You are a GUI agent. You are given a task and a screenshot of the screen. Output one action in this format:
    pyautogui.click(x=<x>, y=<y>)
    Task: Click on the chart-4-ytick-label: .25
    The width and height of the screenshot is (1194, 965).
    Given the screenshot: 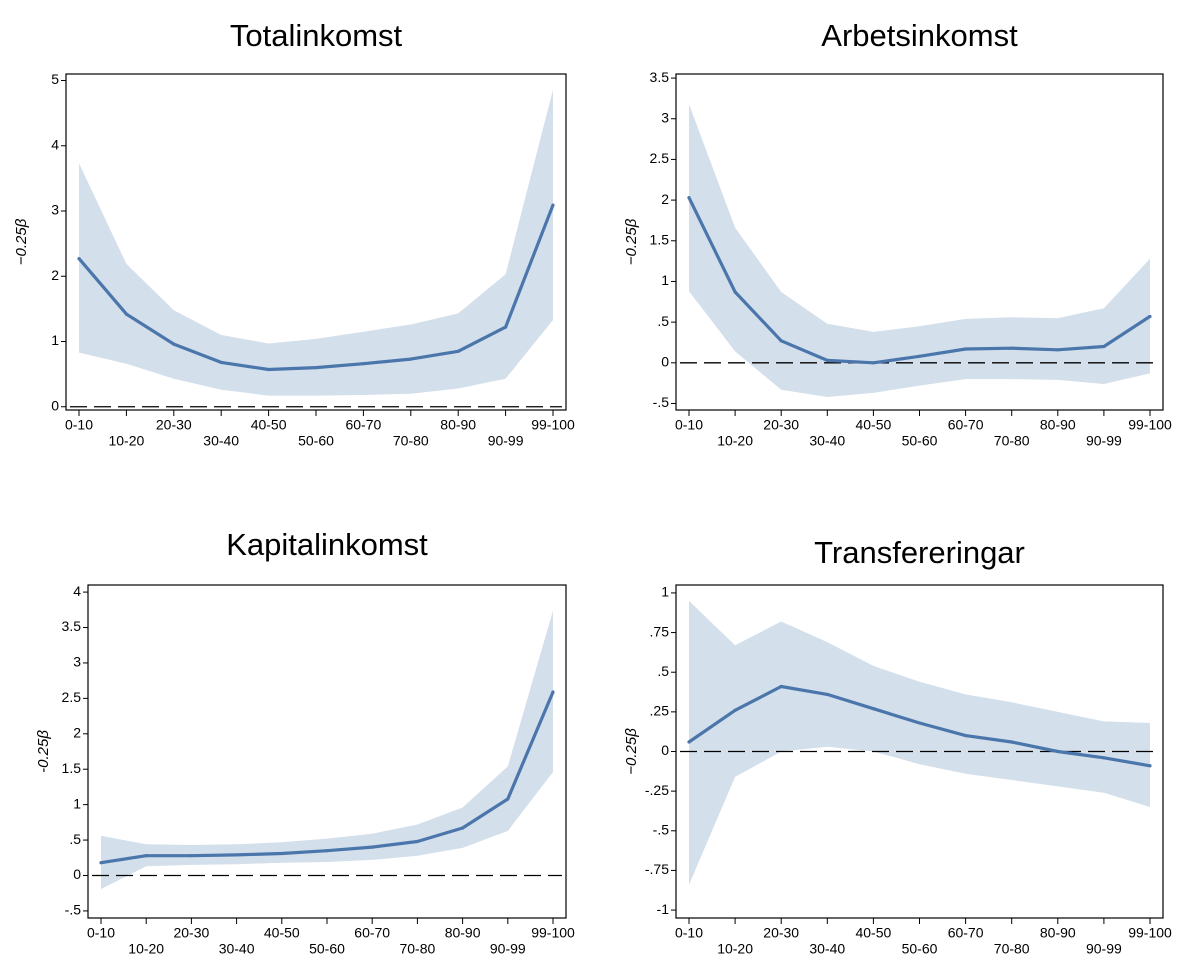 What is the action you would take?
    pyautogui.click(x=660, y=711)
    